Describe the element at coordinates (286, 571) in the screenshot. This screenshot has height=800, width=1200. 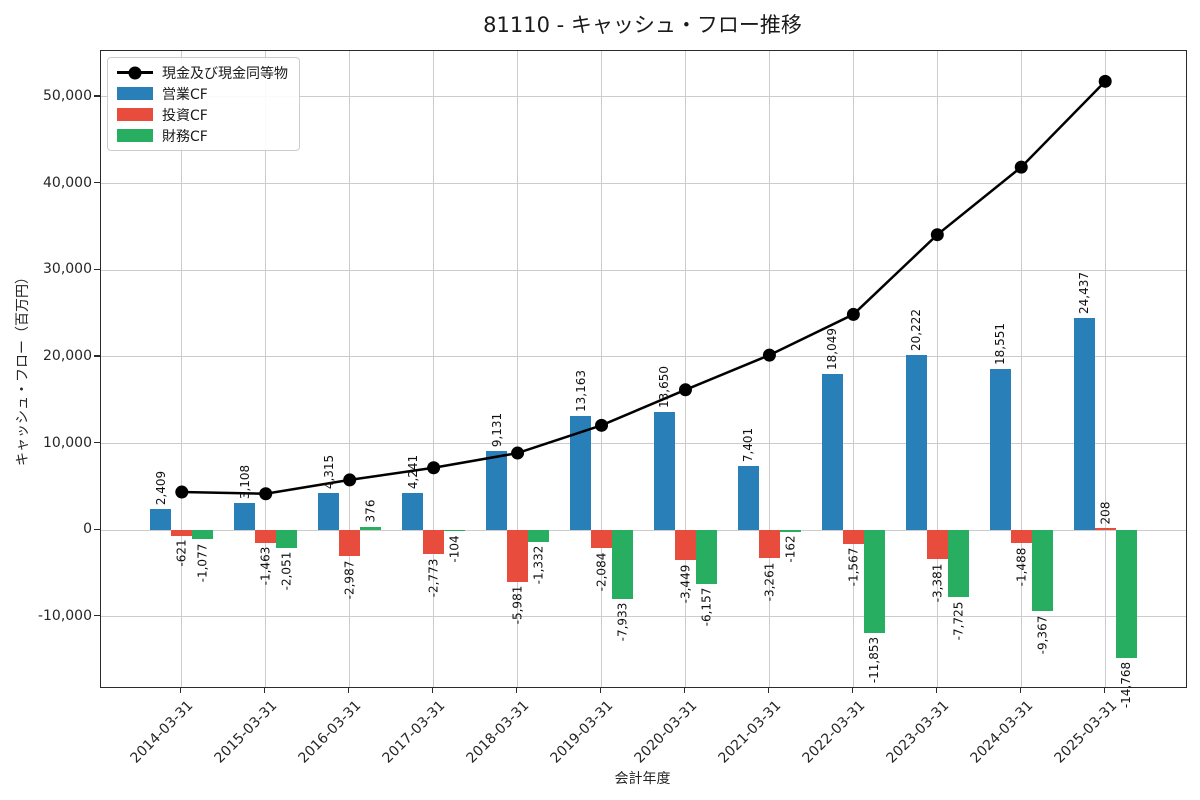
I see `bar-value-label-financing-cf-2015-03-31: -2,051` at that location.